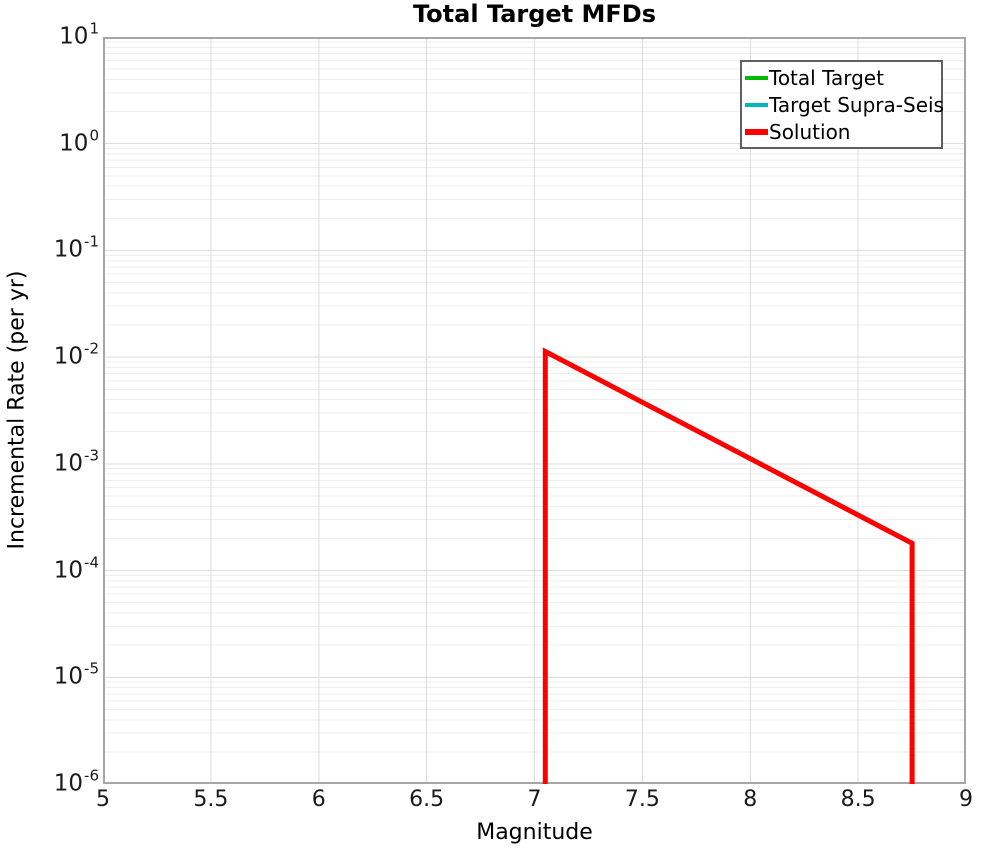  What do you see at coordinates (103, 799) in the screenshot?
I see `x-tick-label: 5` at bounding box center [103, 799].